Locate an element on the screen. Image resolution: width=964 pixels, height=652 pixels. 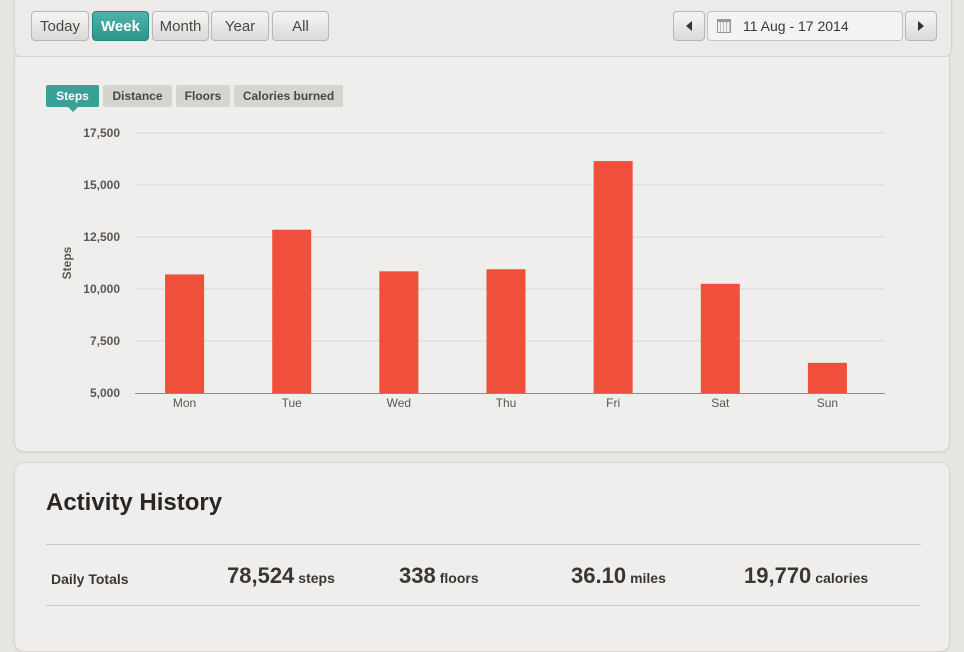
x-tick-label: Sat is located at coordinates (720, 403).